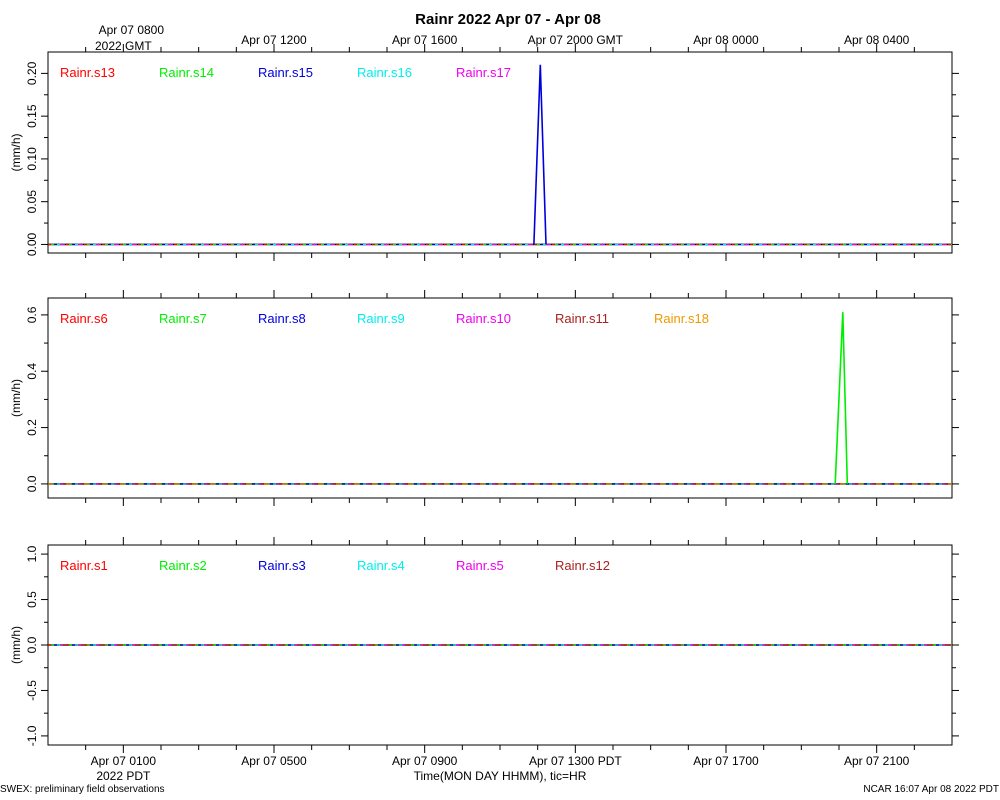 The height and width of the screenshot is (800, 1000). What do you see at coordinates (32, 116) in the screenshot?
I see `y-tick-label: 0.15` at bounding box center [32, 116].